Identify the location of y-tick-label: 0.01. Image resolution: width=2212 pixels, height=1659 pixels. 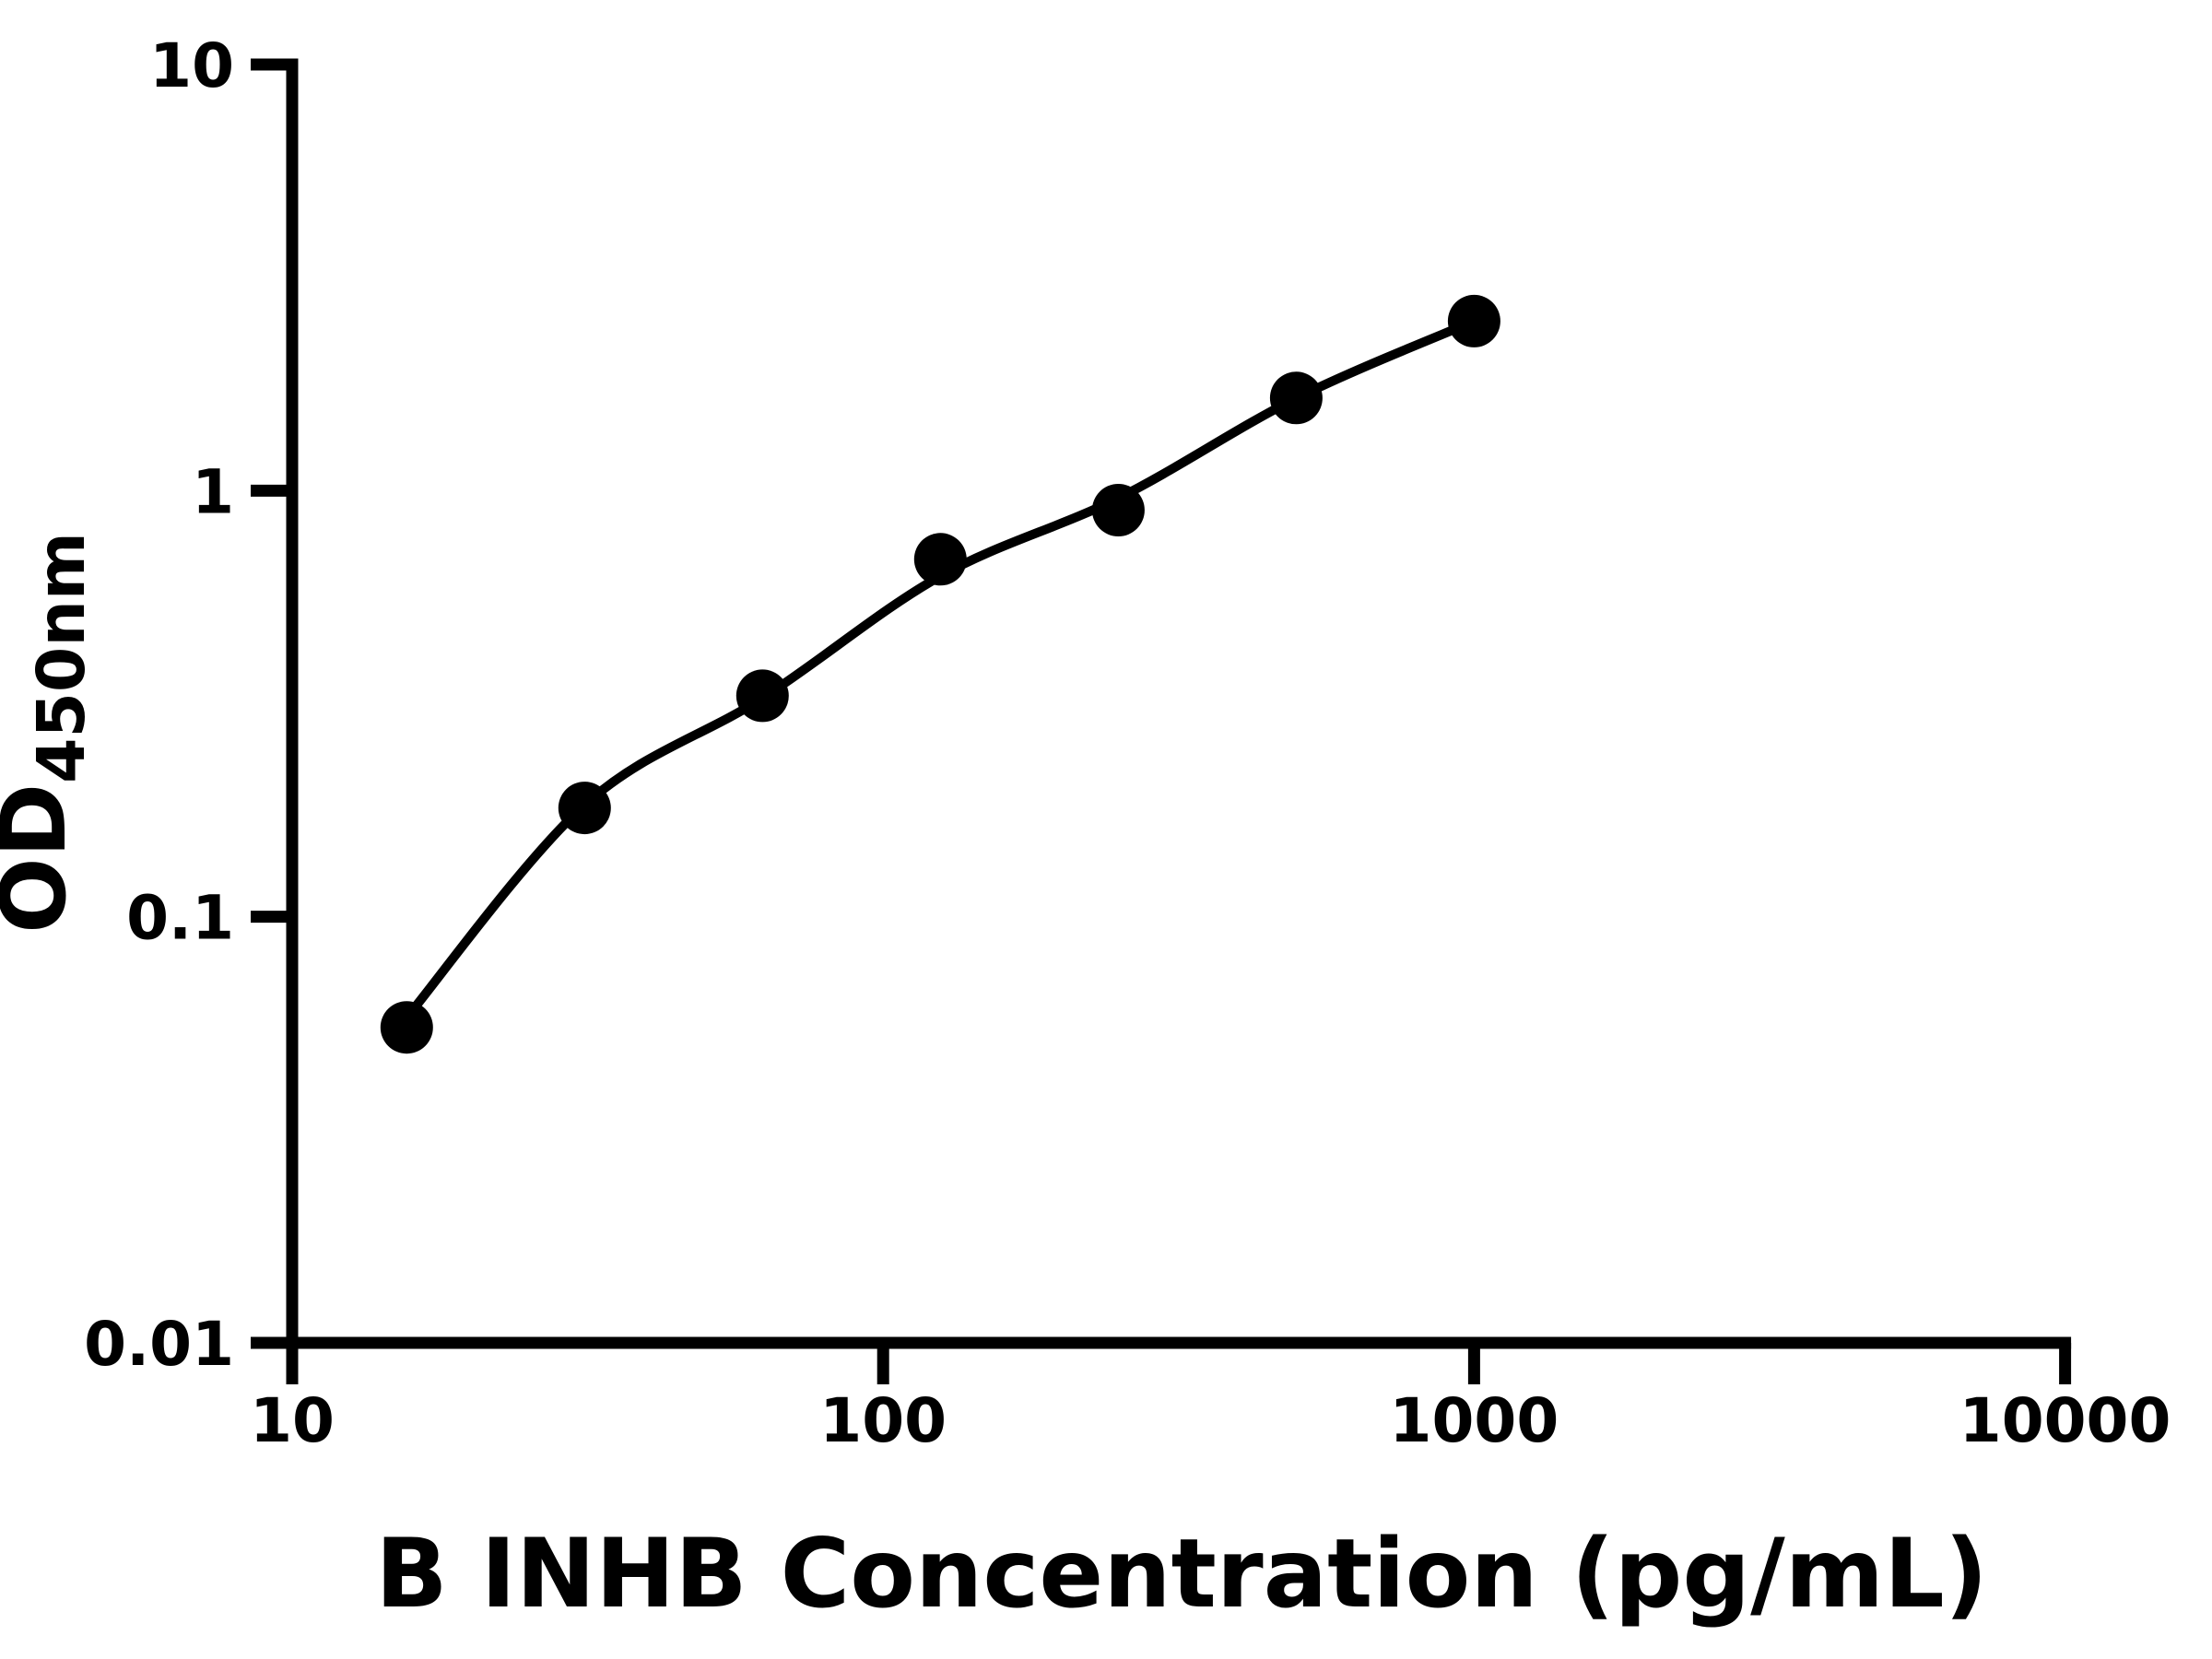
(159, 1344).